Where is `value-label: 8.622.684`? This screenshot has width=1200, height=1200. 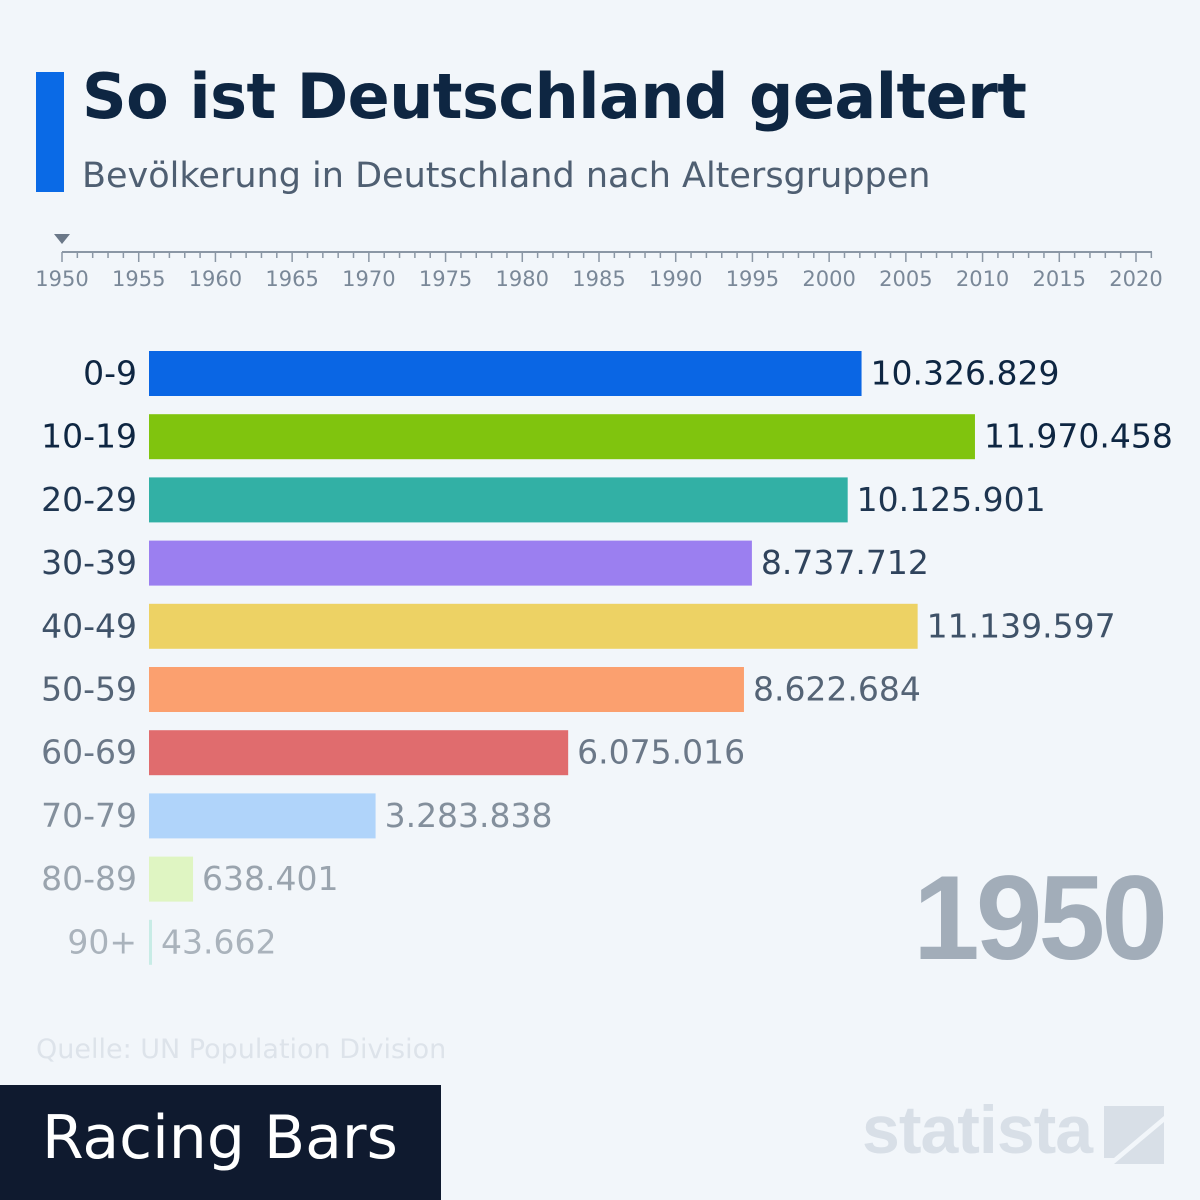
value-label: 8.622.684 is located at coordinates (837, 689).